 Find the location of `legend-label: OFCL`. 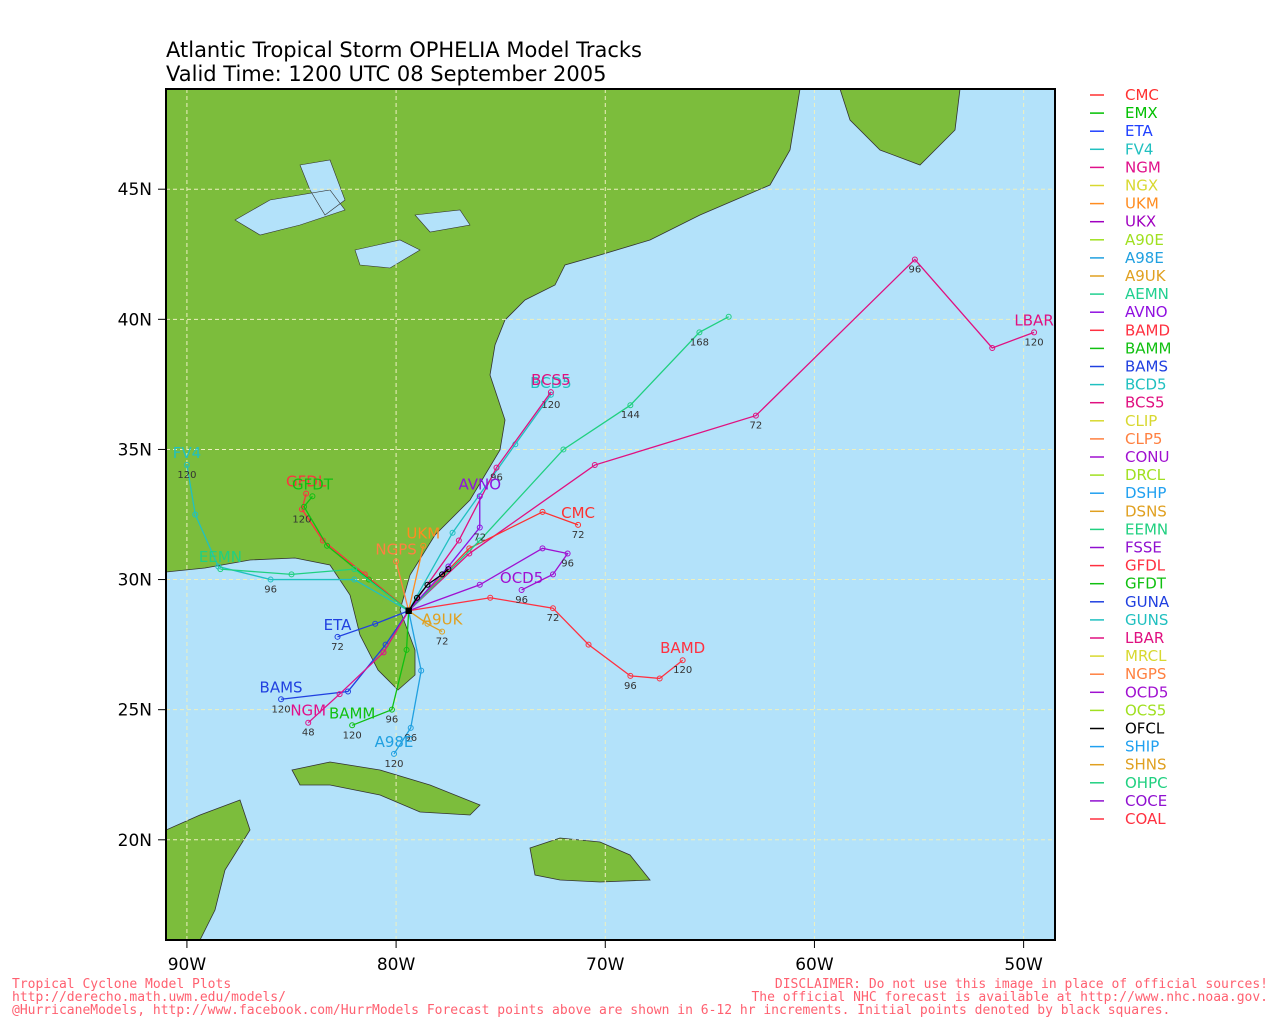

legend-label: OFCL is located at coordinates (1145, 729).